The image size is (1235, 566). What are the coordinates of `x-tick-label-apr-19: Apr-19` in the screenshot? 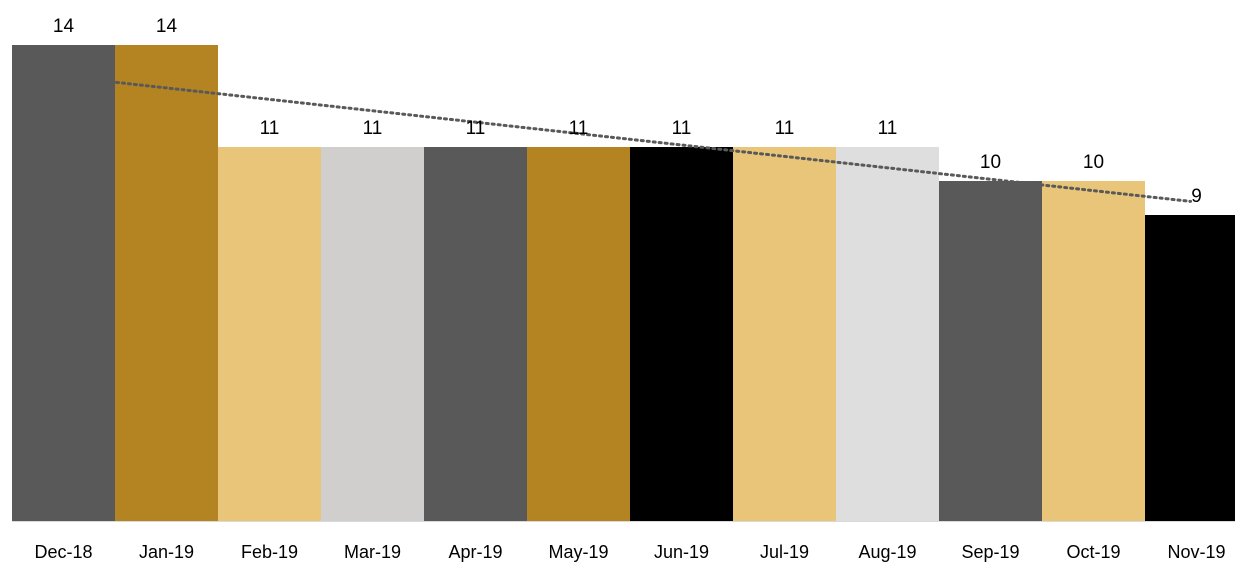 It's located at (475, 552).